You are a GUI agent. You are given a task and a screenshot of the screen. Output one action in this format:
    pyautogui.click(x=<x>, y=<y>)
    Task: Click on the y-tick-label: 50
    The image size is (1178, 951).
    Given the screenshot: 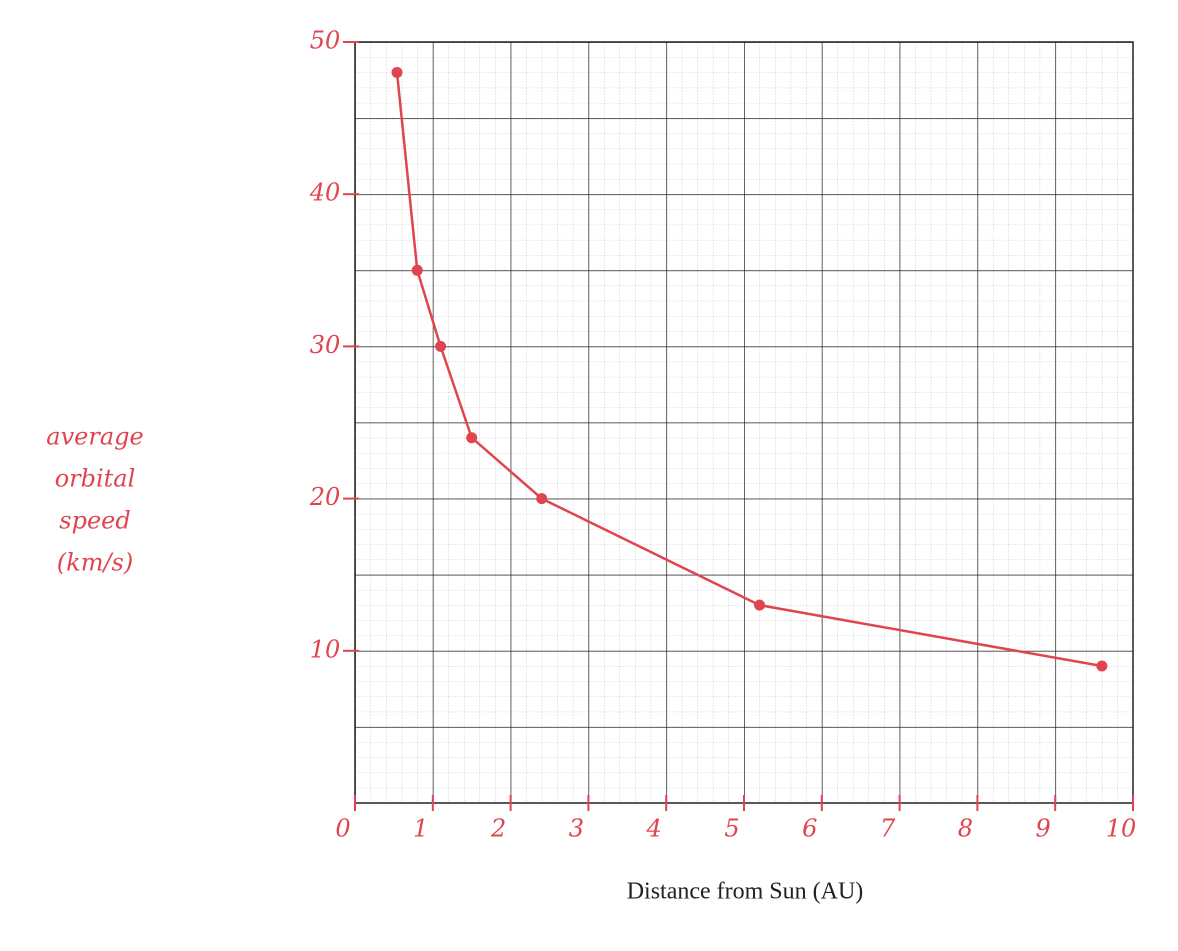 What is the action you would take?
    pyautogui.click(x=325, y=41)
    